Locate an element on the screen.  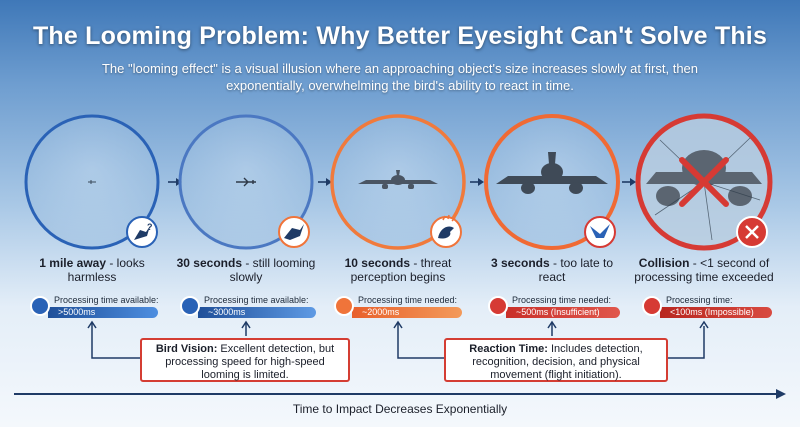
stage-4-processing-value: ~500ms (Insufficient) is located at coordinates (563, 312).